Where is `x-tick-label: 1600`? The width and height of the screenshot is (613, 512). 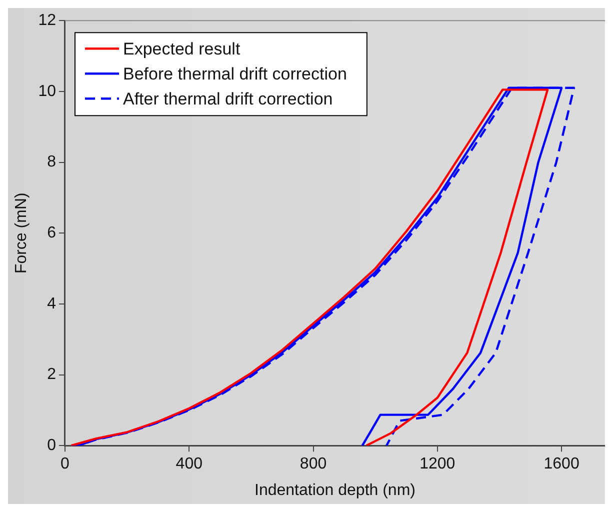
x-tick-label: 1600 is located at coordinates (562, 464).